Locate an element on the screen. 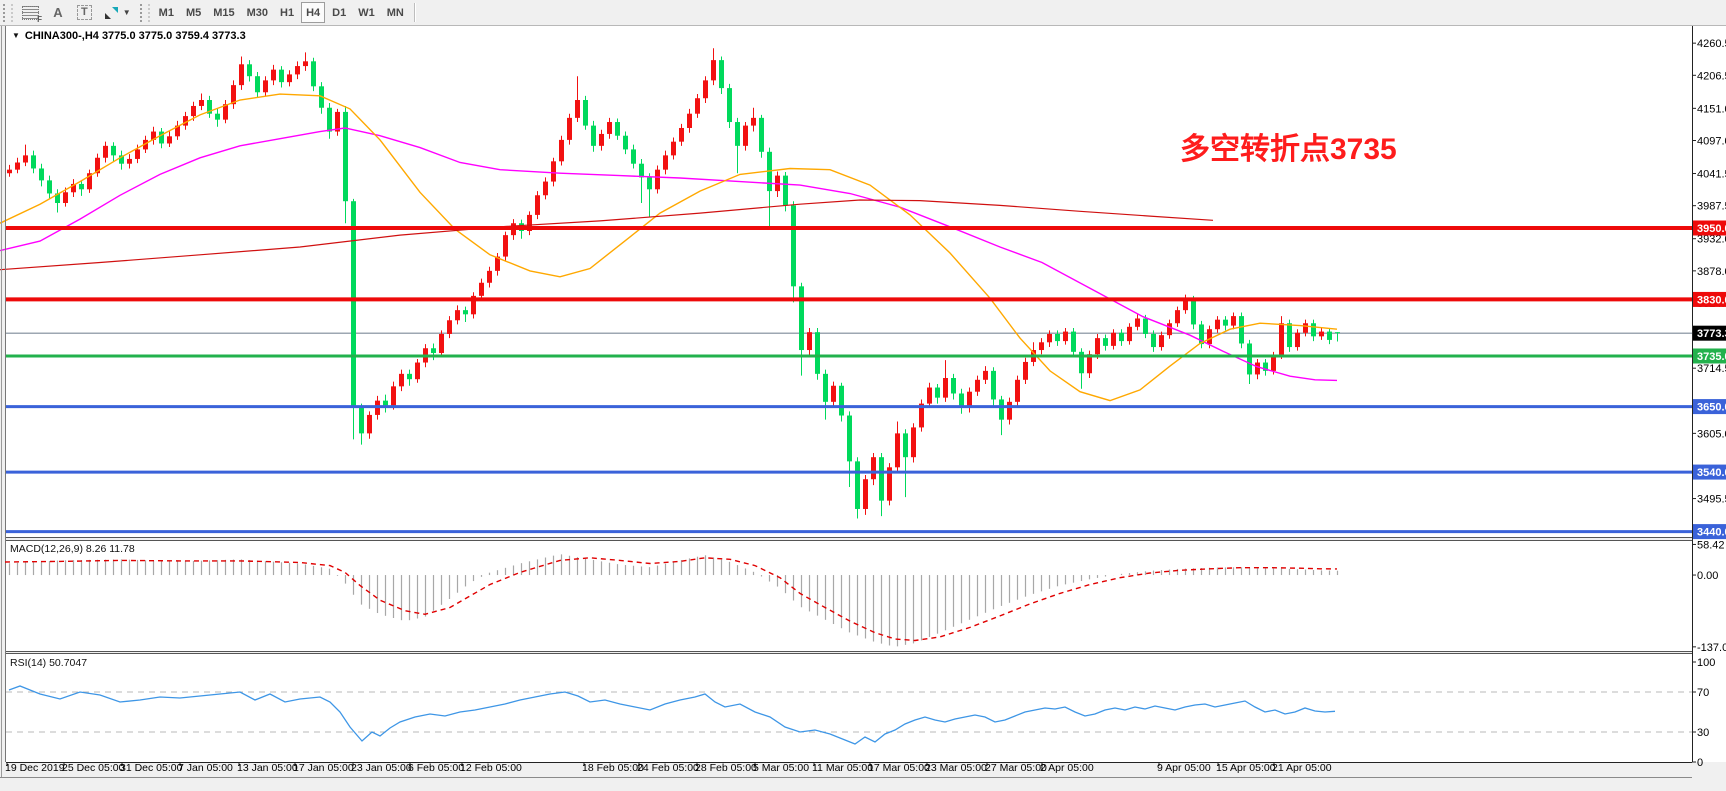  svg-text: 0.00 is located at coordinates (1707, 576).